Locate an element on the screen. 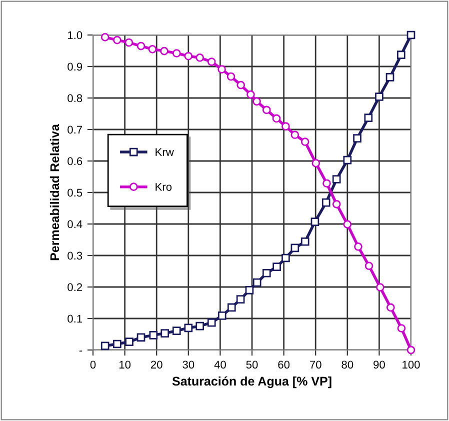  x-tick-label: 20 is located at coordinates (156, 364).